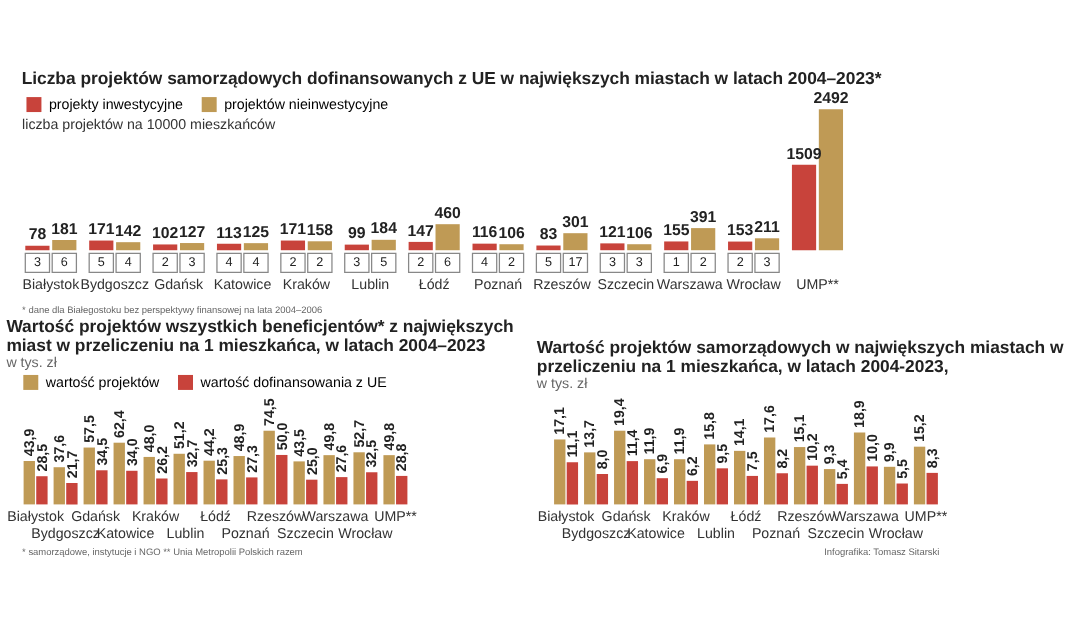  What do you see at coordinates (549, 234) in the screenshot?
I see `data-label: 83` at bounding box center [549, 234].